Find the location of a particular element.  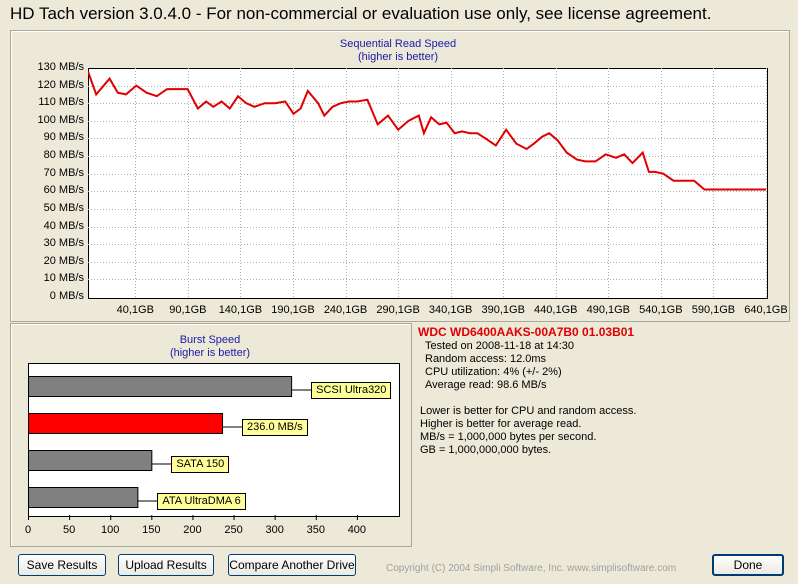

save-results-label: Save Results is located at coordinates (62, 565).